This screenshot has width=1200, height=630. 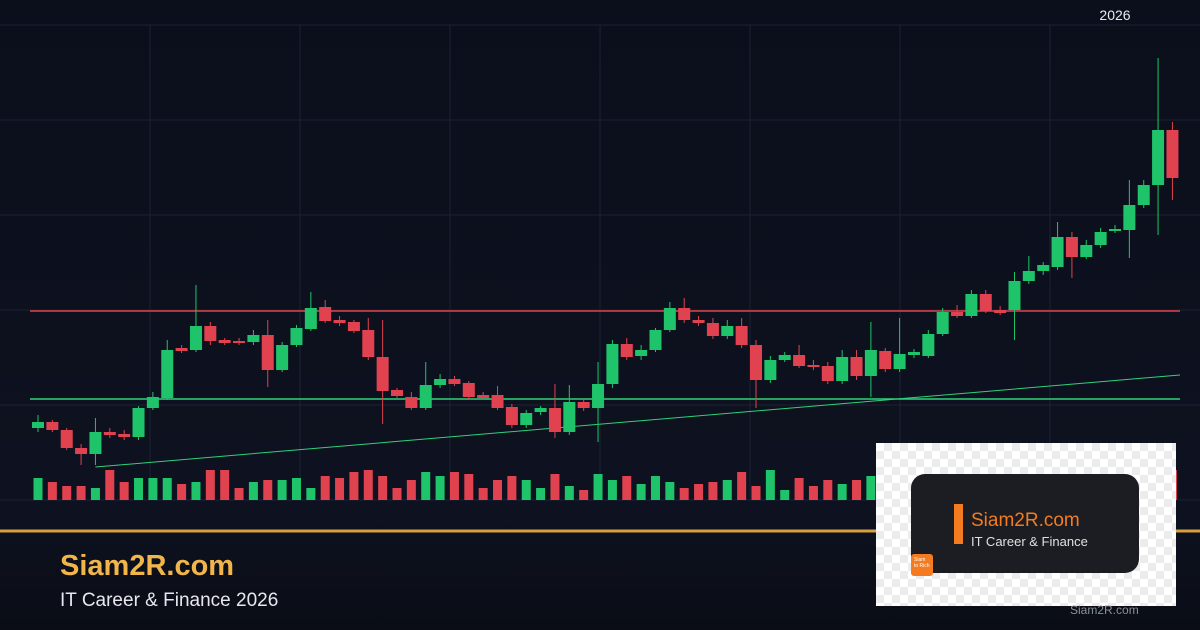 I want to click on watermark: Siam2R.com, so click(x=1104, y=610).